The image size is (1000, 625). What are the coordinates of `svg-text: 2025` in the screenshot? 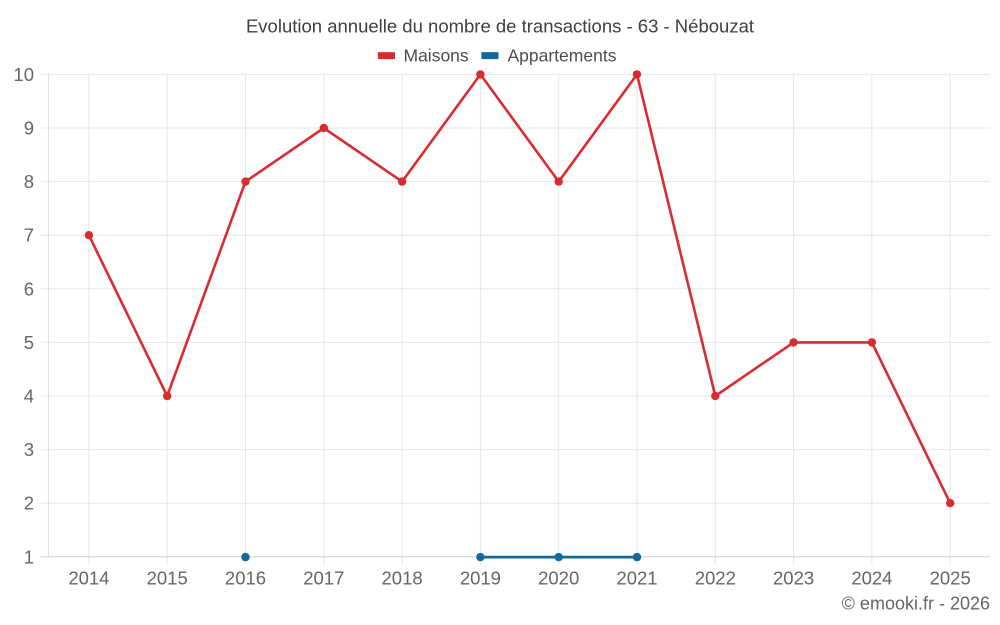 It's located at (950, 578).